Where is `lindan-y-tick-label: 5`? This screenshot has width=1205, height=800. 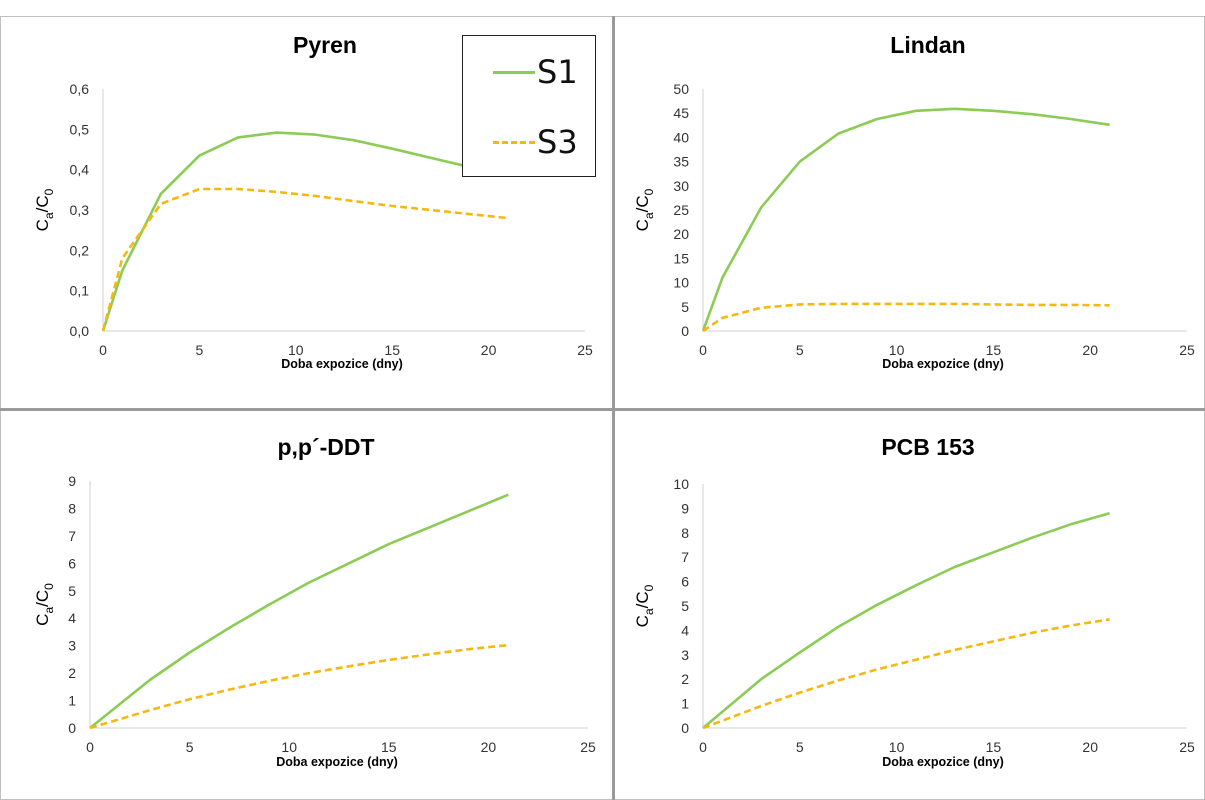 lindan-y-tick-label: 5 is located at coordinates (685, 307).